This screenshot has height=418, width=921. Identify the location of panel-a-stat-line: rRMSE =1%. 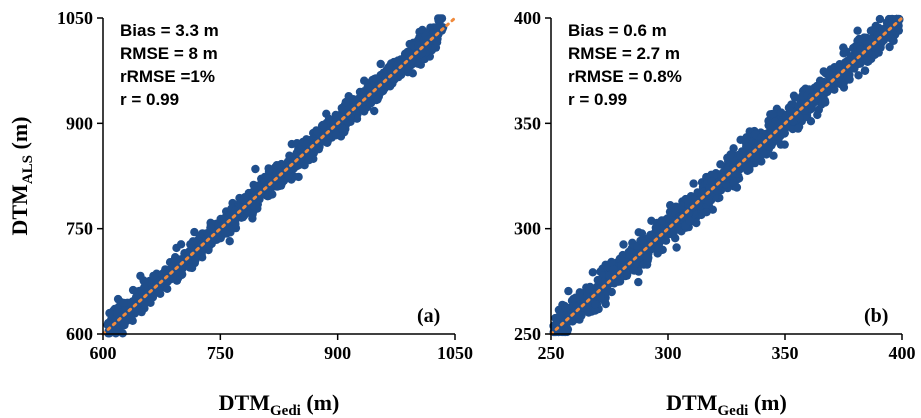
(167, 76).